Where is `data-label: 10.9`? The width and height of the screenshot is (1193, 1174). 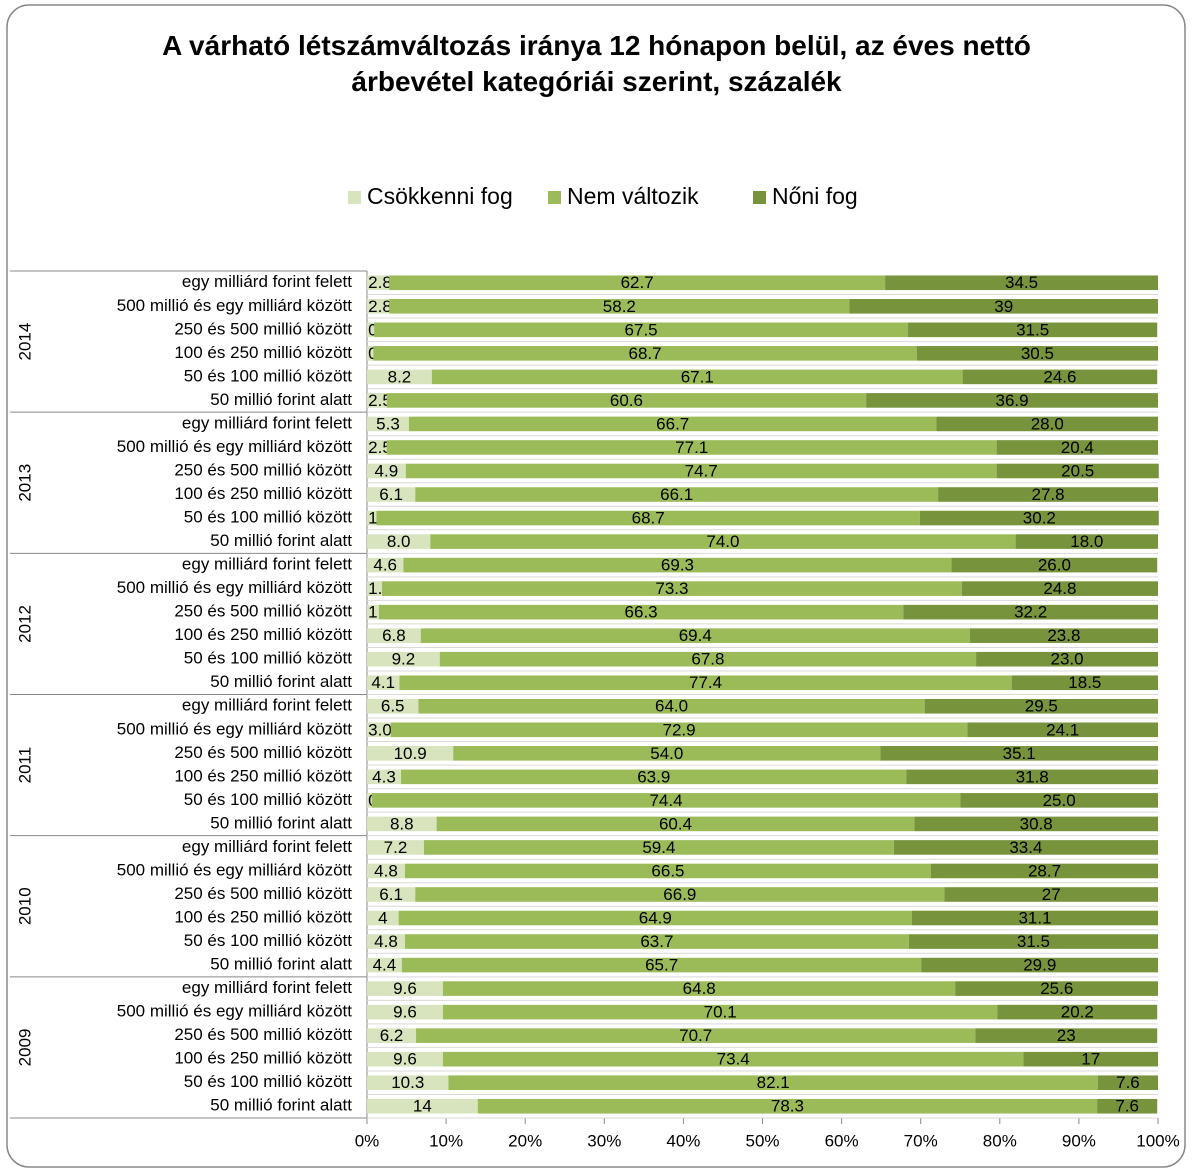 data-label: 10.9 is located at coordinates (410, 753).